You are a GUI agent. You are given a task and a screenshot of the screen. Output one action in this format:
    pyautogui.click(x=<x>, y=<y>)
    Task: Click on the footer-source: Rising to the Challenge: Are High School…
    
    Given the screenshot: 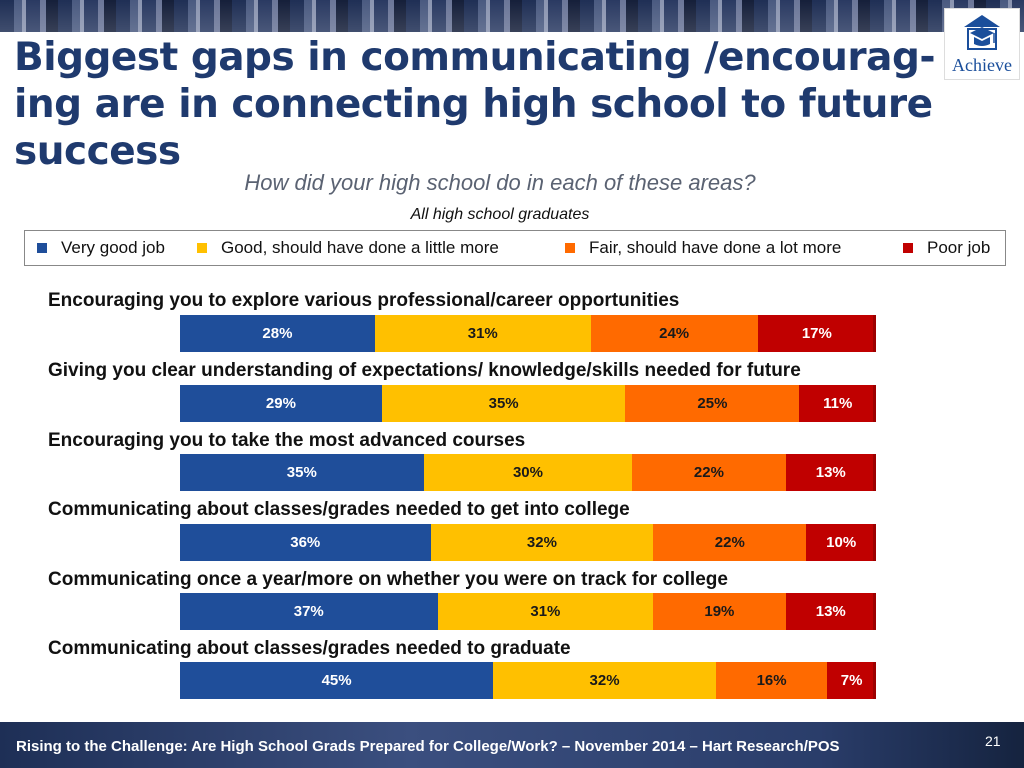 What is the action you would take?
    pyautogui.click(x=428, y=746)
    